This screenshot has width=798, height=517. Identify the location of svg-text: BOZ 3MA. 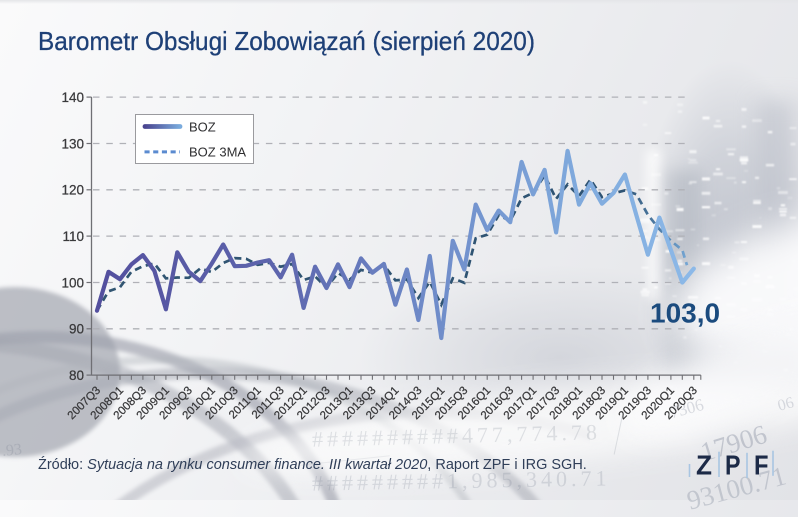
(217, 152).